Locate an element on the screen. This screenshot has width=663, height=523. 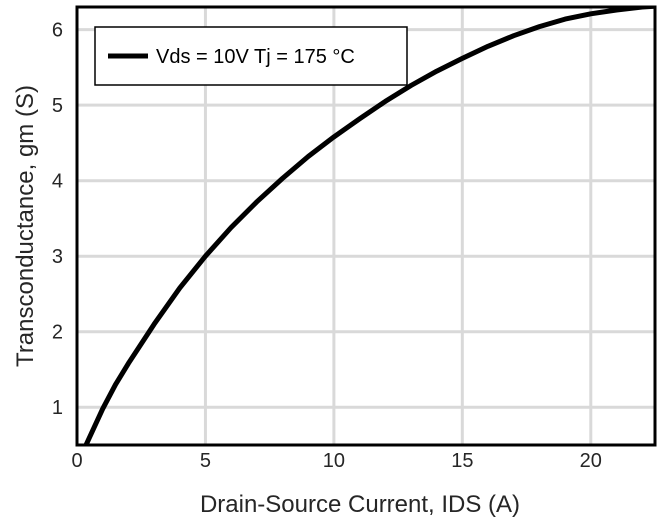
y-axis-label: Transconductance, gm (S) is located at coordinates (25, 226).